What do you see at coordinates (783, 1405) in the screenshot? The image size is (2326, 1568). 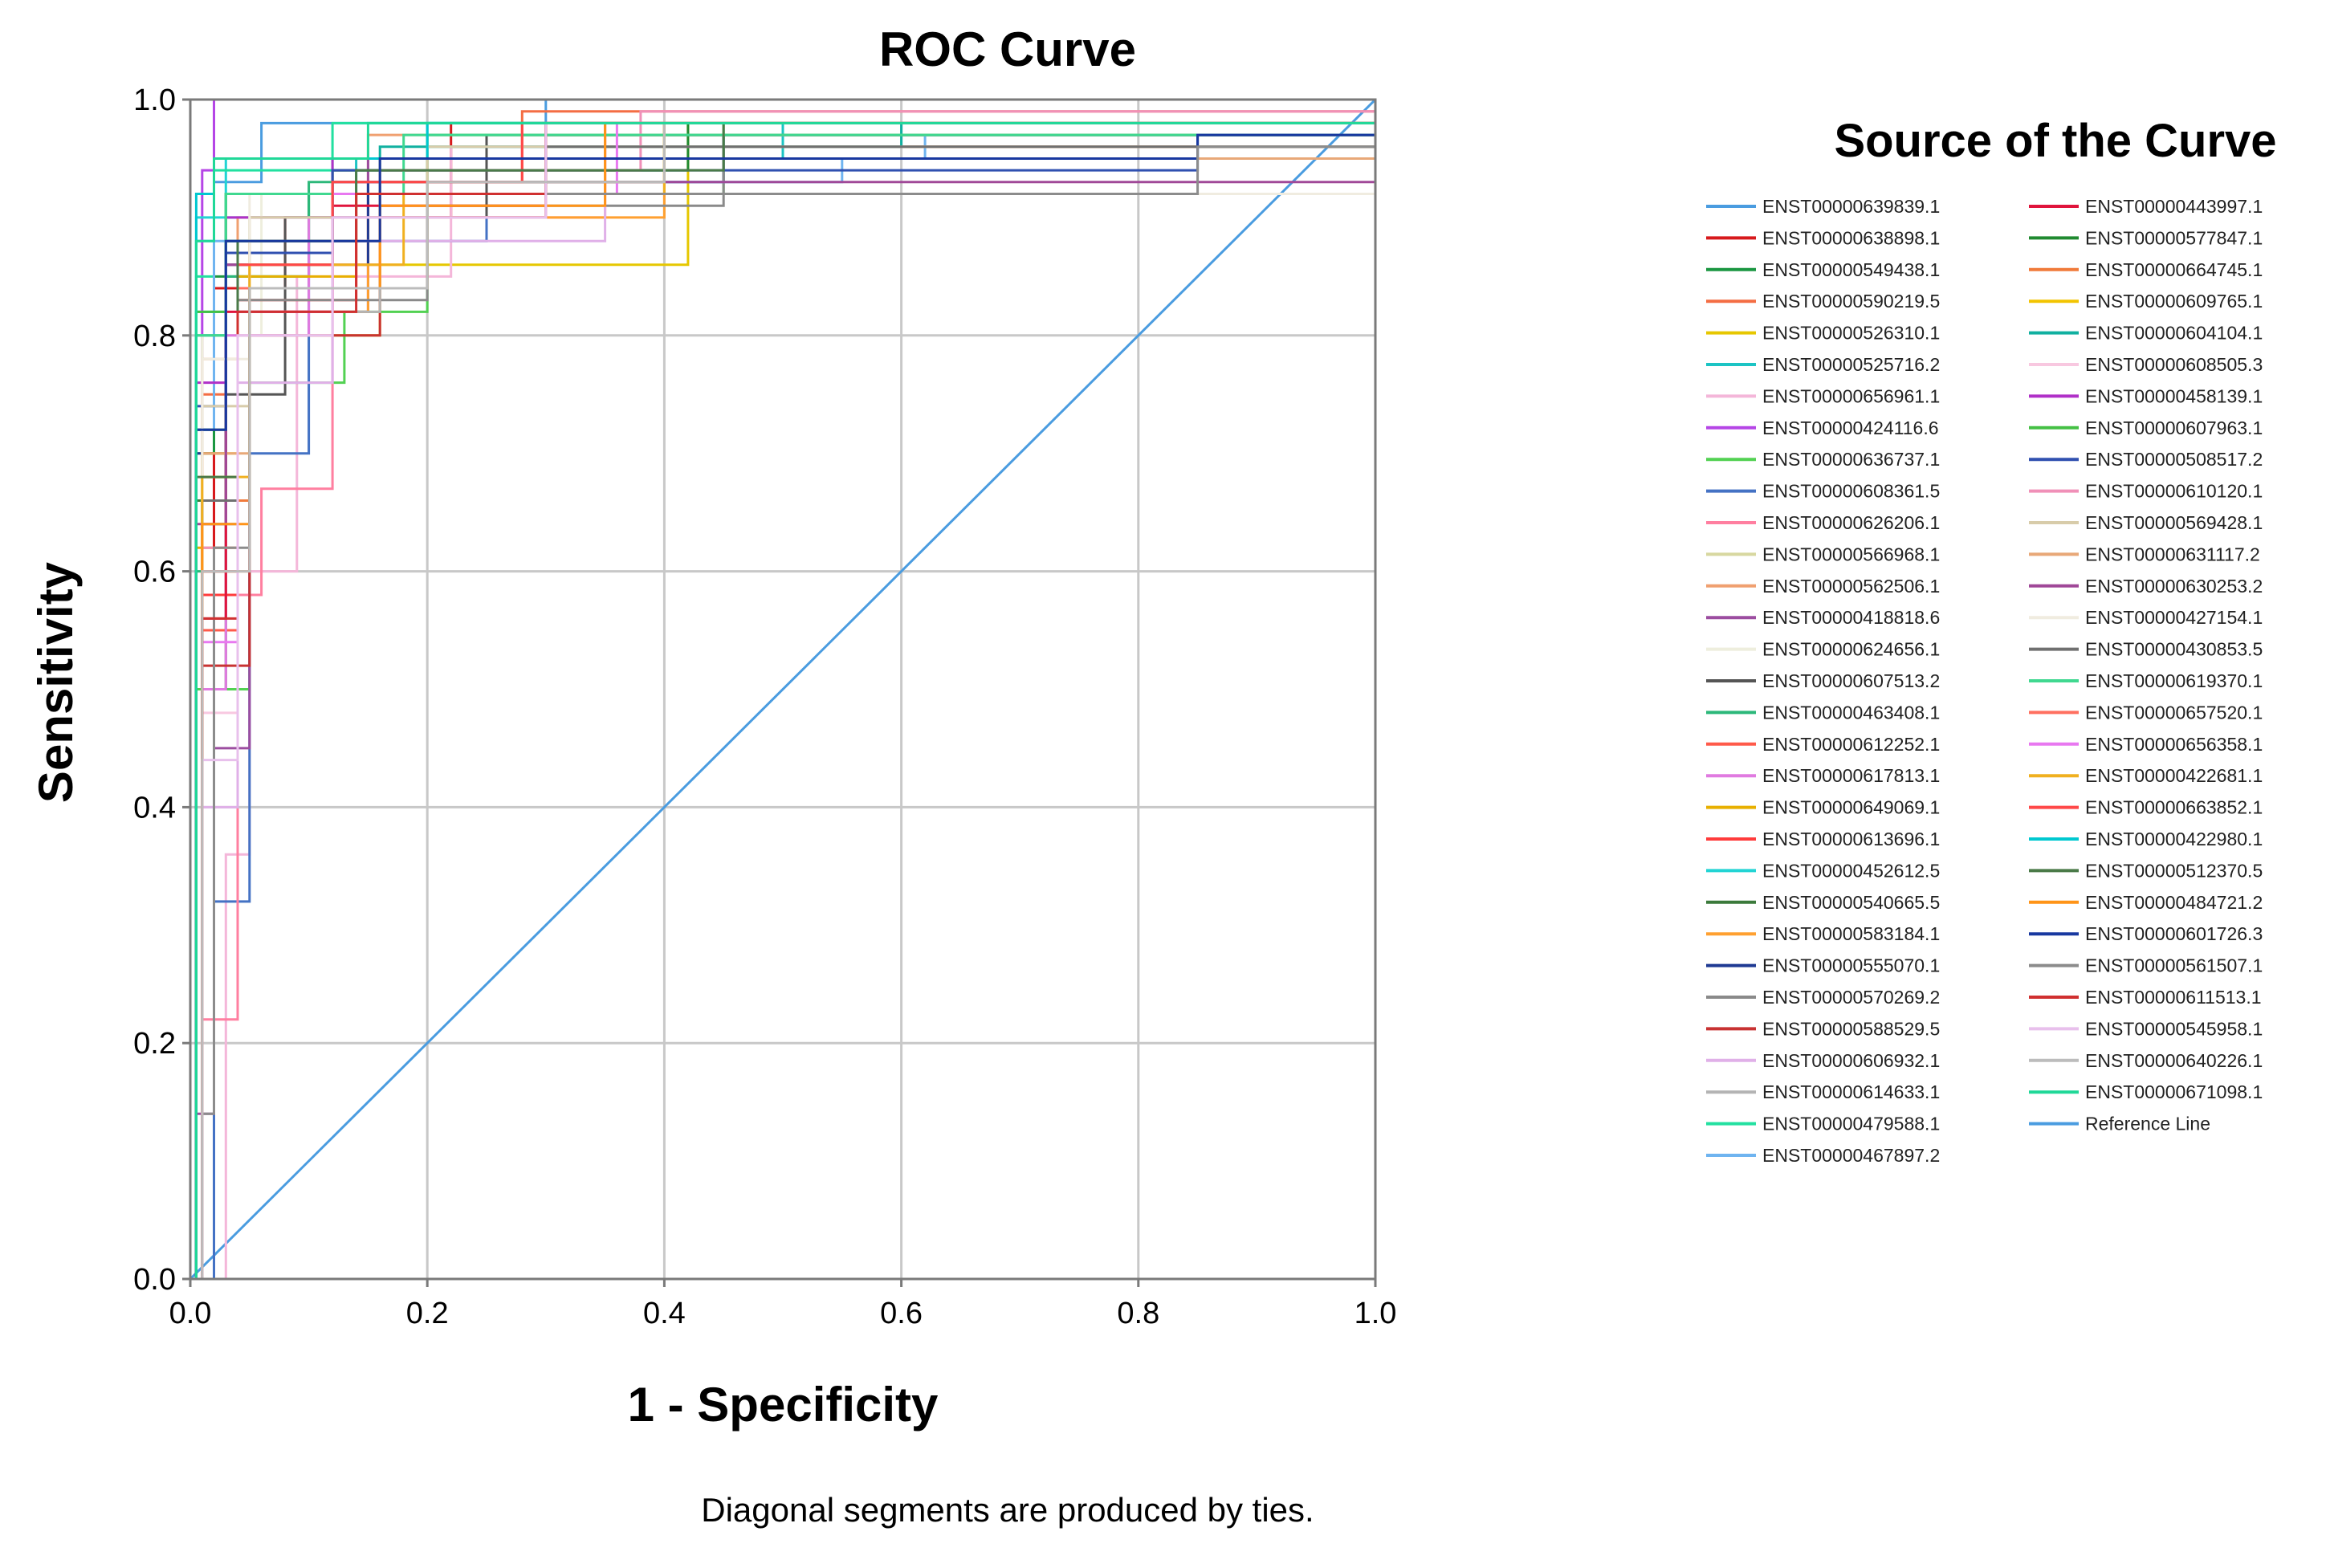 I see `x-axis-title: 1 - Specificity` at bounding box center [783, 1405].